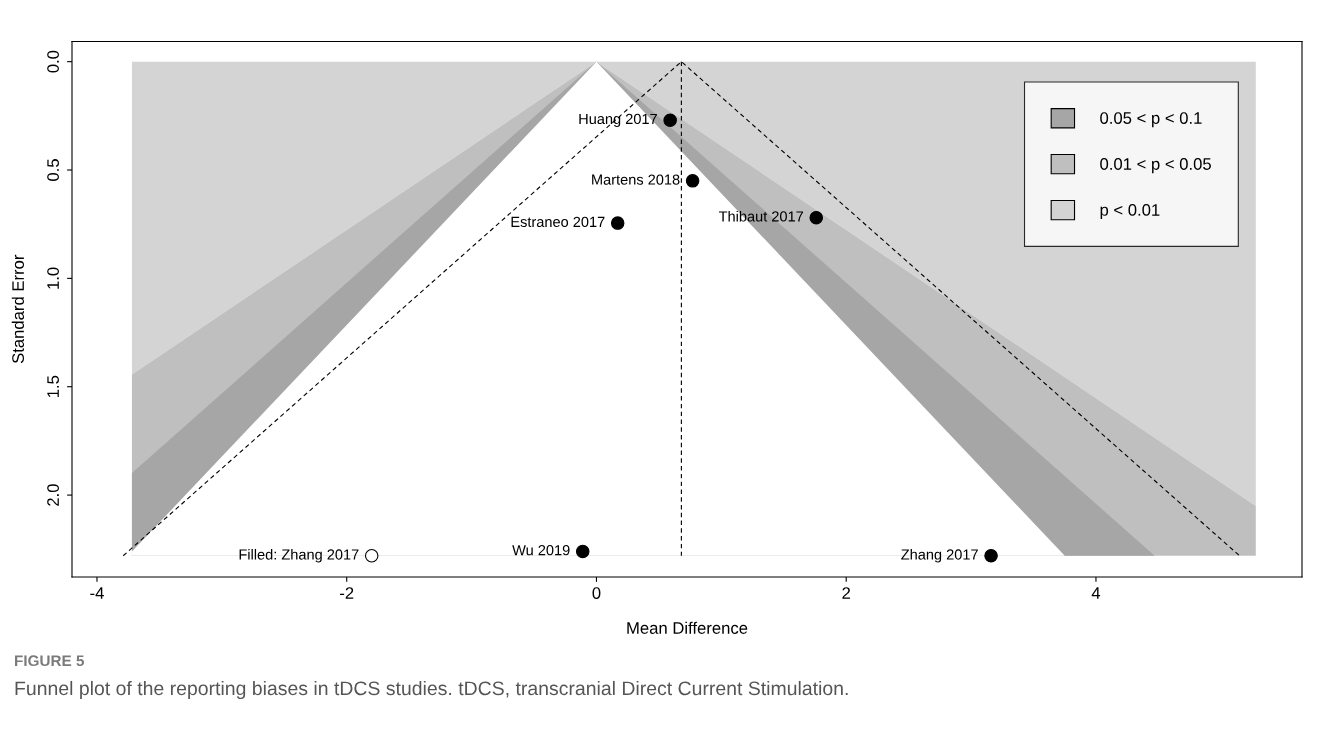 This screenshot has height=738, width=1325. I want to click on annotation: Martens 2018, so click(636, 179).